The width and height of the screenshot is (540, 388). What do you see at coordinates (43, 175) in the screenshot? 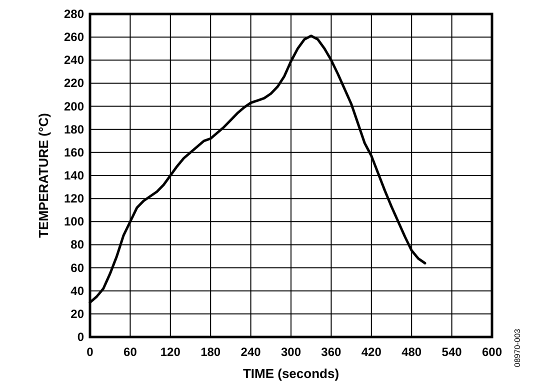
I see `y-axis-title: TEMPERATURE (°C)` at bounding box center [43, 175].